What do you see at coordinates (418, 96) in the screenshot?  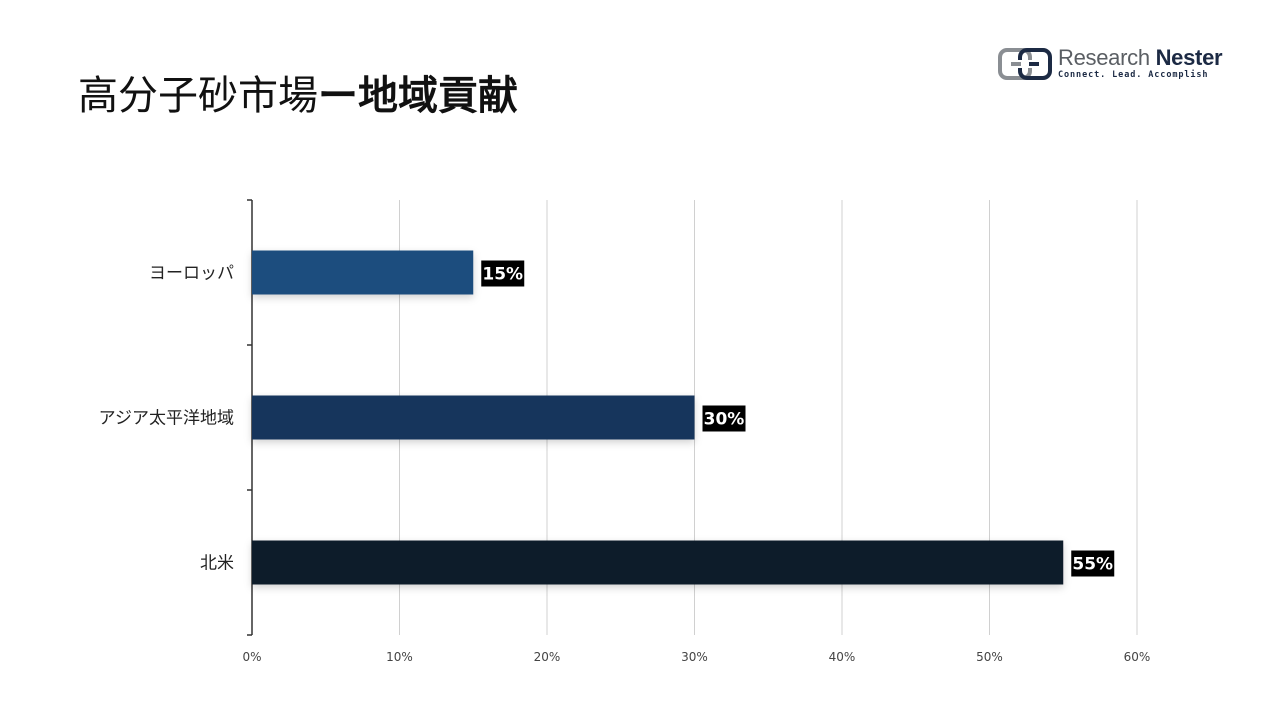 I see `title-suffix: ー地域貢献` at bounding box center [418, 96].